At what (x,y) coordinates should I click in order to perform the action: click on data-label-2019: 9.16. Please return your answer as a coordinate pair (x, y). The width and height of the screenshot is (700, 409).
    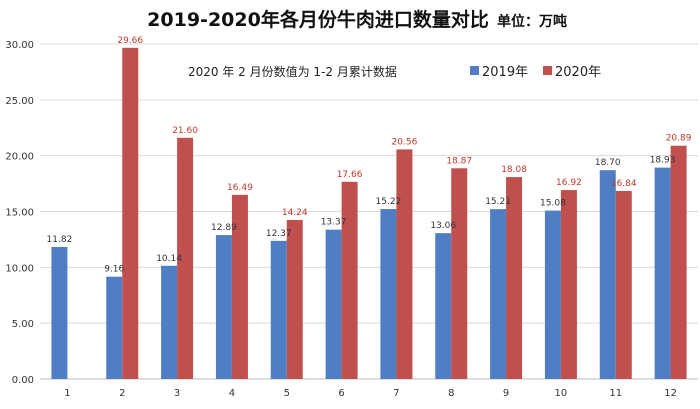
    Looking at the image, I should click on (114, 270).